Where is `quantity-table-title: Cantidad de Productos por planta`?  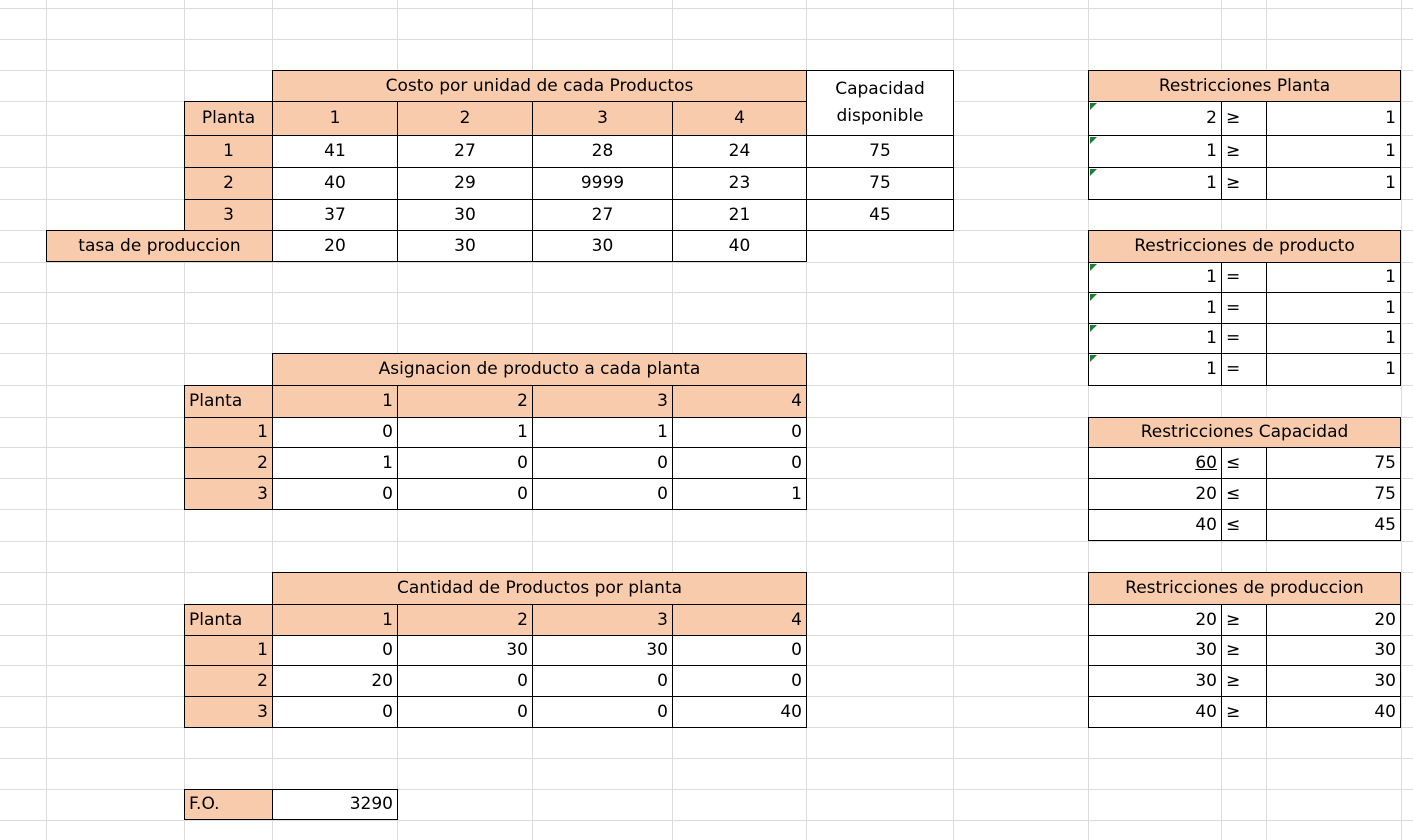
quantity-table-title: Cantidad de Productos por planta is located at coordinates (539, 588).